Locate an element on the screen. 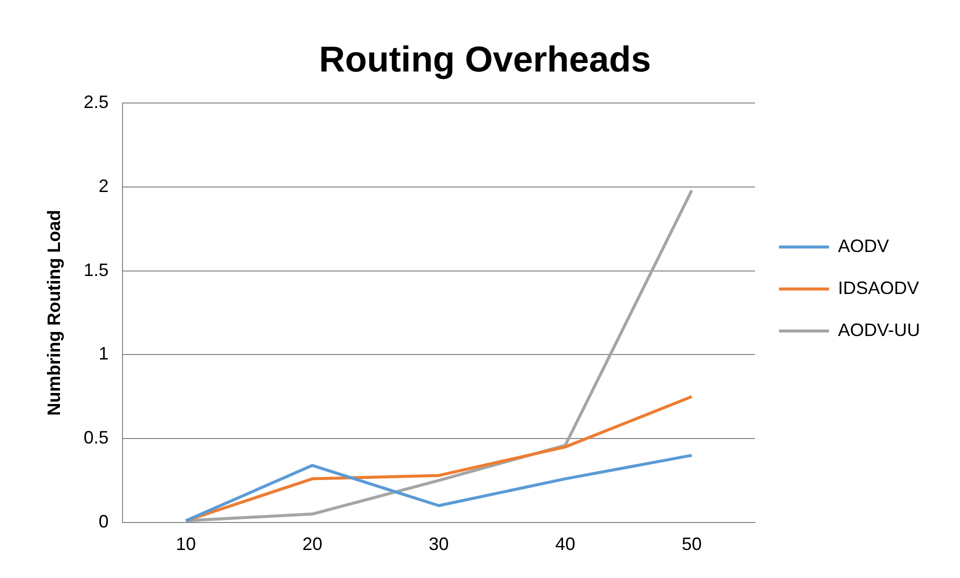  x-tick-label: 40 is located at coordinates (565, 544).